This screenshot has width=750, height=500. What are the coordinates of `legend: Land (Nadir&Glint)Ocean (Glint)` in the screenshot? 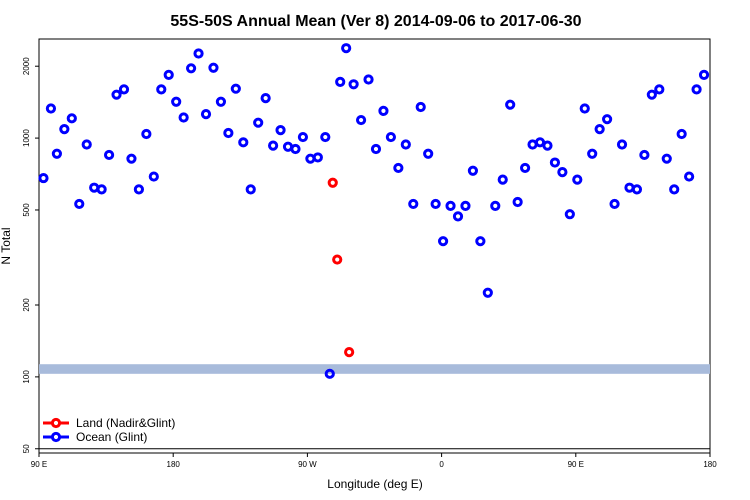 It's located at (109, 430).